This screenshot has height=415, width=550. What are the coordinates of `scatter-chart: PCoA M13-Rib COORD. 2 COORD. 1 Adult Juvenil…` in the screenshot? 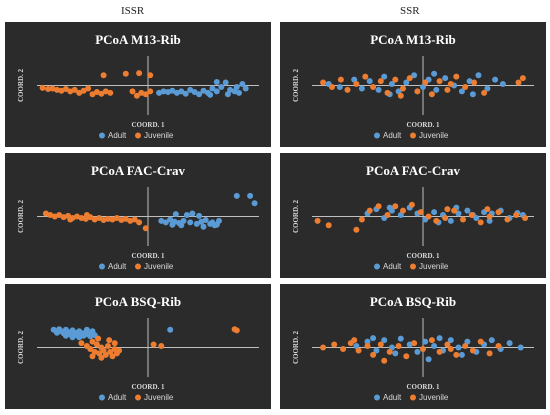 It's located at (413, 84).